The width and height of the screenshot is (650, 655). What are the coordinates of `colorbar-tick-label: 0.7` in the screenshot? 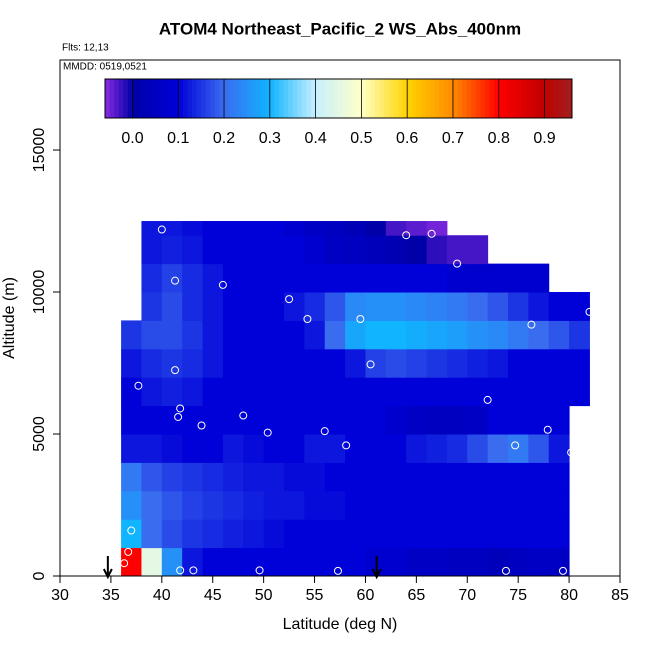 It's located at (453, 138).